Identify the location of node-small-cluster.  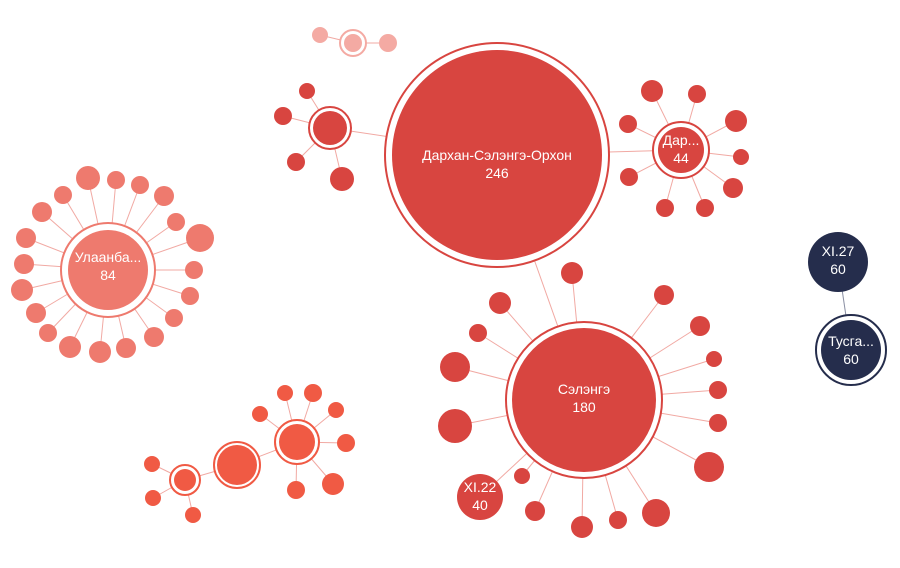
(330, 128).